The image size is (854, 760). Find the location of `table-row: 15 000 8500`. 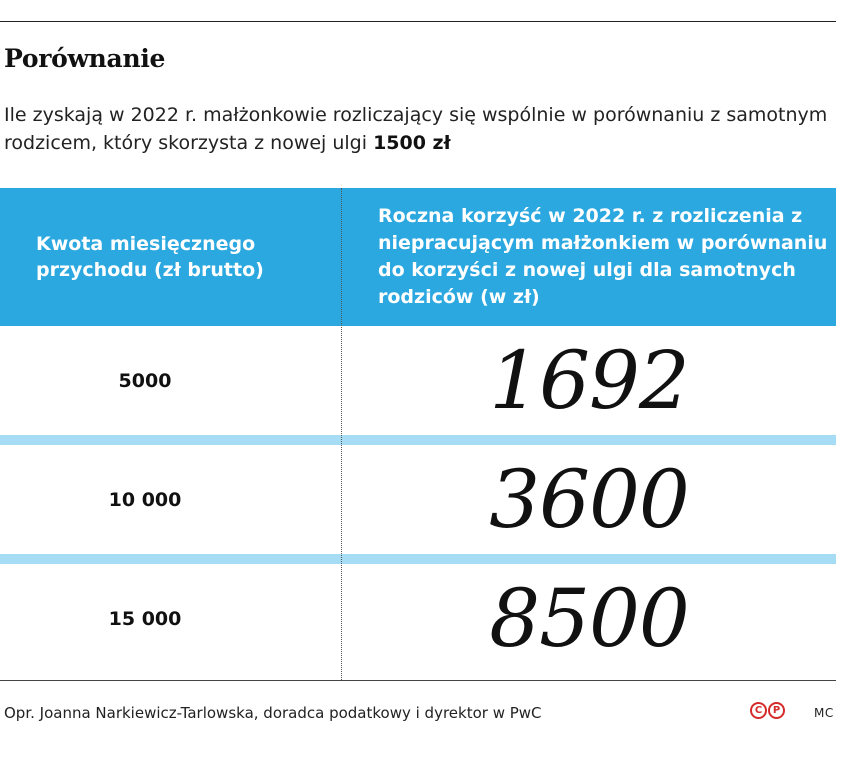

table-row: 15 000 8500 is located at coordinates (418, 622).